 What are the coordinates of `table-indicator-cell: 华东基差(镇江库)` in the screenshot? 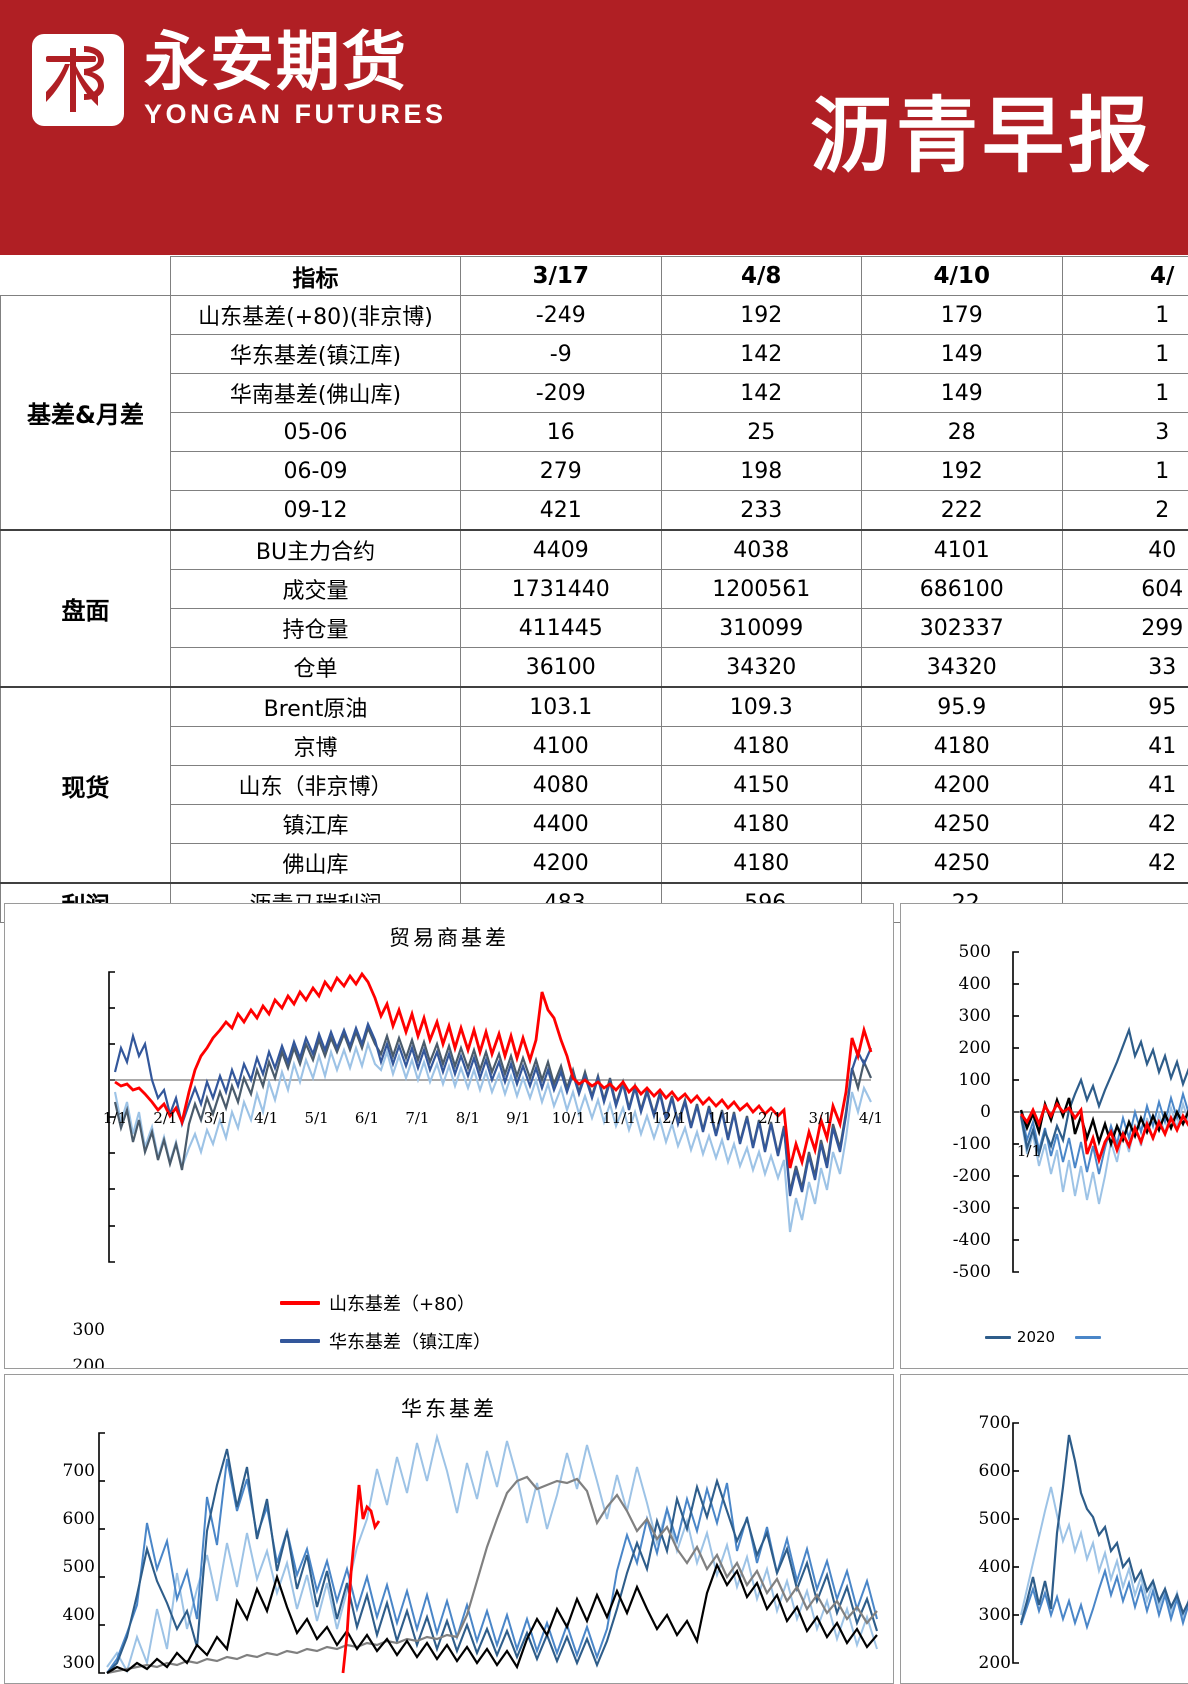 It's located at (316, 354).